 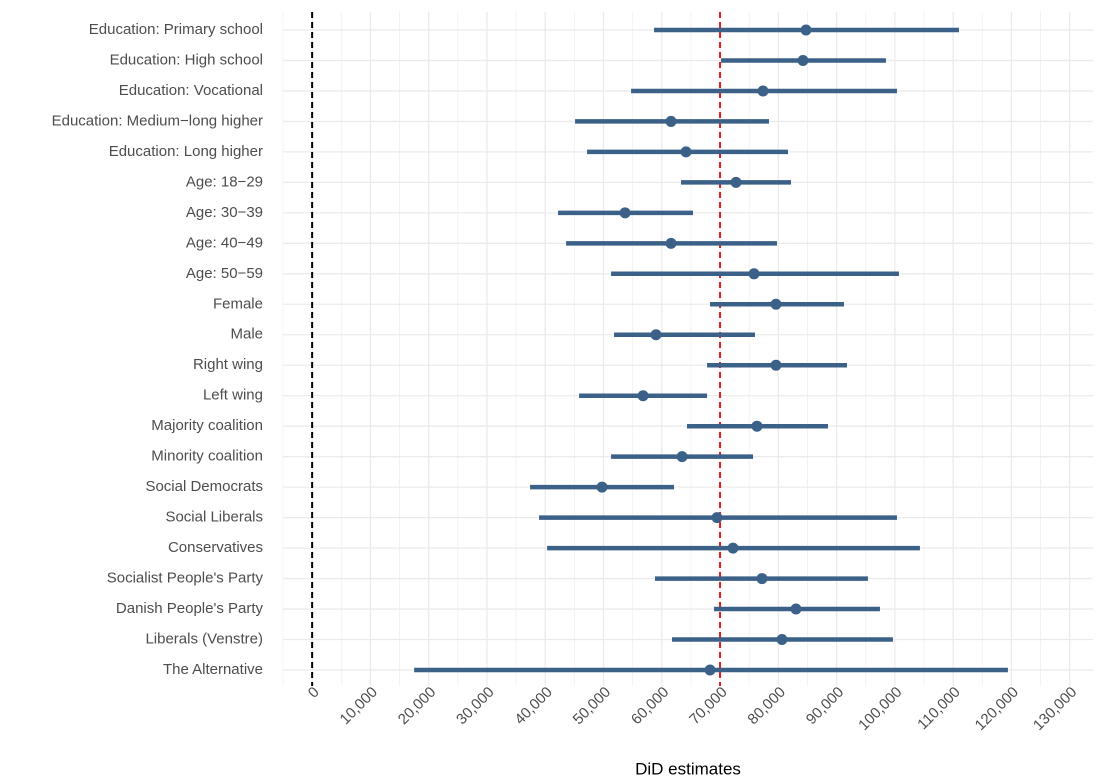 I want to click on y-tick-label: Education: Long higher, so click(x=186, y=151).